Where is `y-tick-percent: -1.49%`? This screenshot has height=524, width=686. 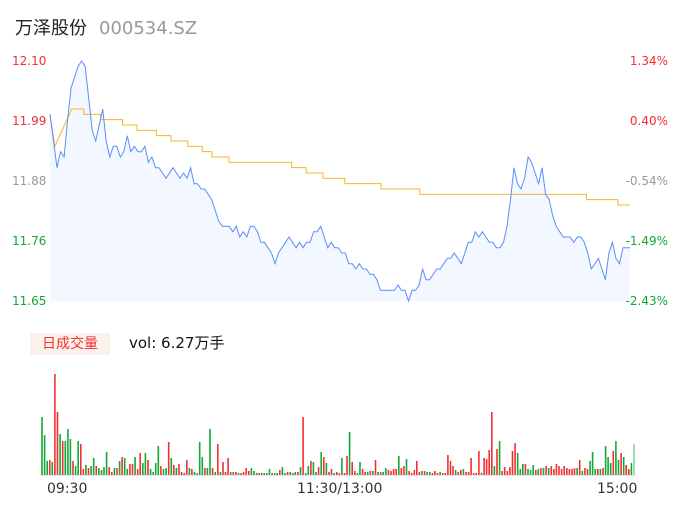 y-tick-percent: -1.49% is located at coordinates (646, 241).